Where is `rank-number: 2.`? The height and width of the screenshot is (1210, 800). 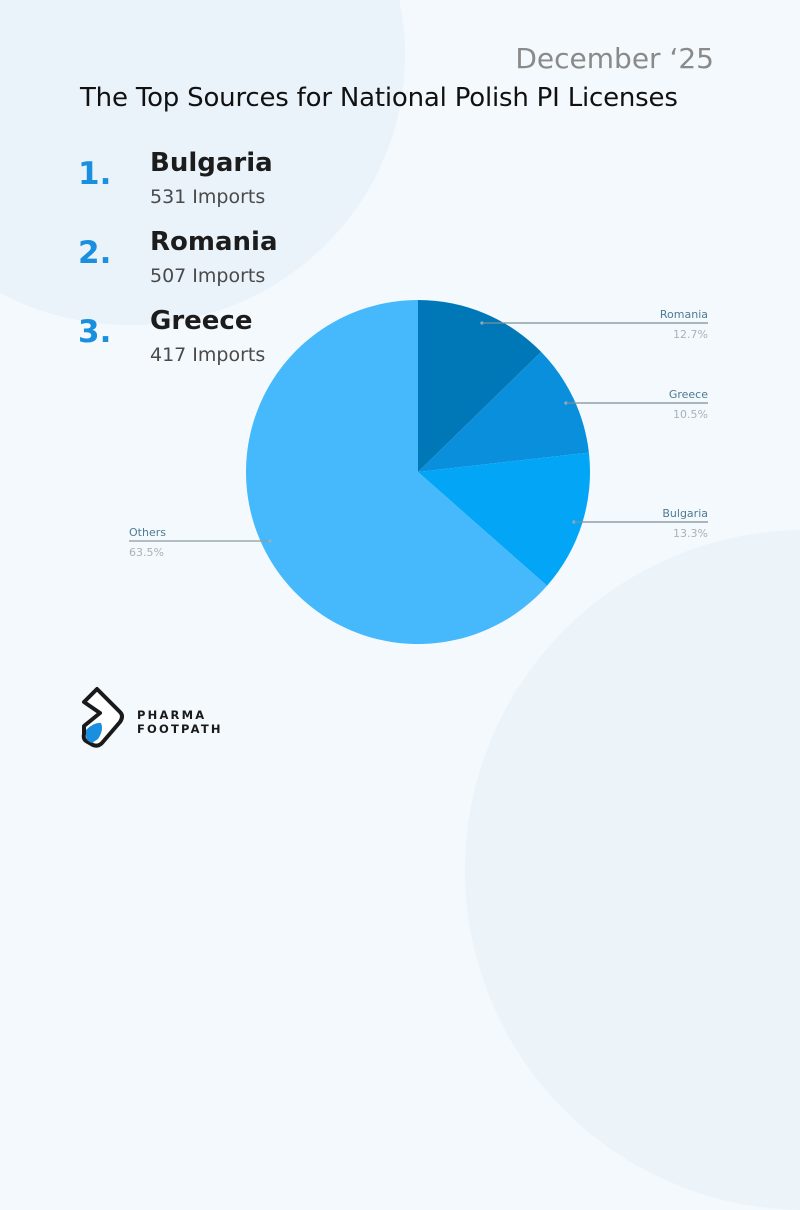
rank-number: 2. is located at coordinates (95, 253).